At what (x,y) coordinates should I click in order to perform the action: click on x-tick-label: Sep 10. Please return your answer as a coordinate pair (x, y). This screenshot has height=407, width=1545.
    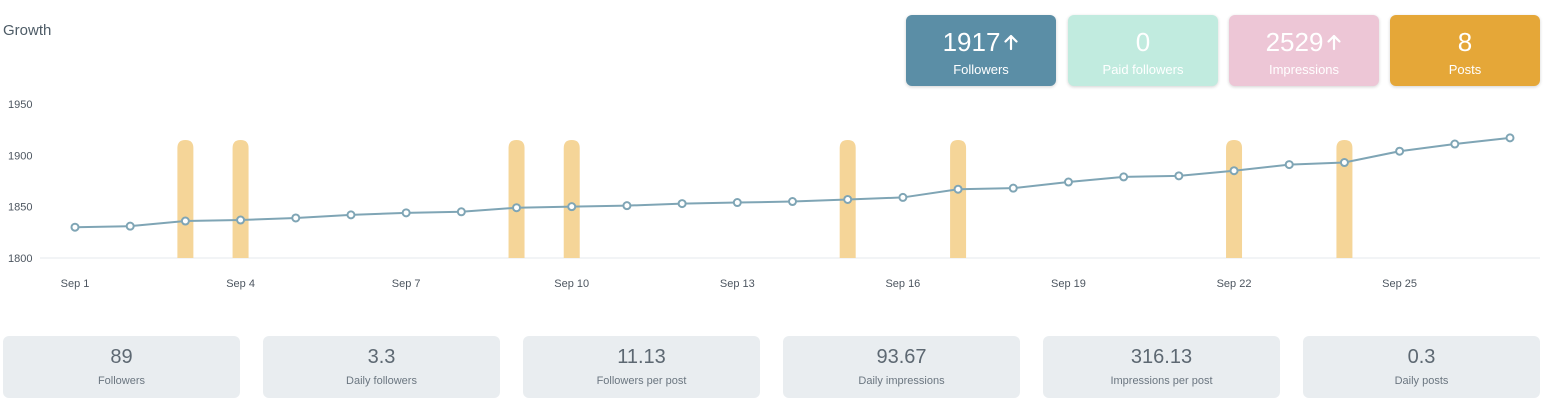
    Looking at the image, I should click on (571, 284).